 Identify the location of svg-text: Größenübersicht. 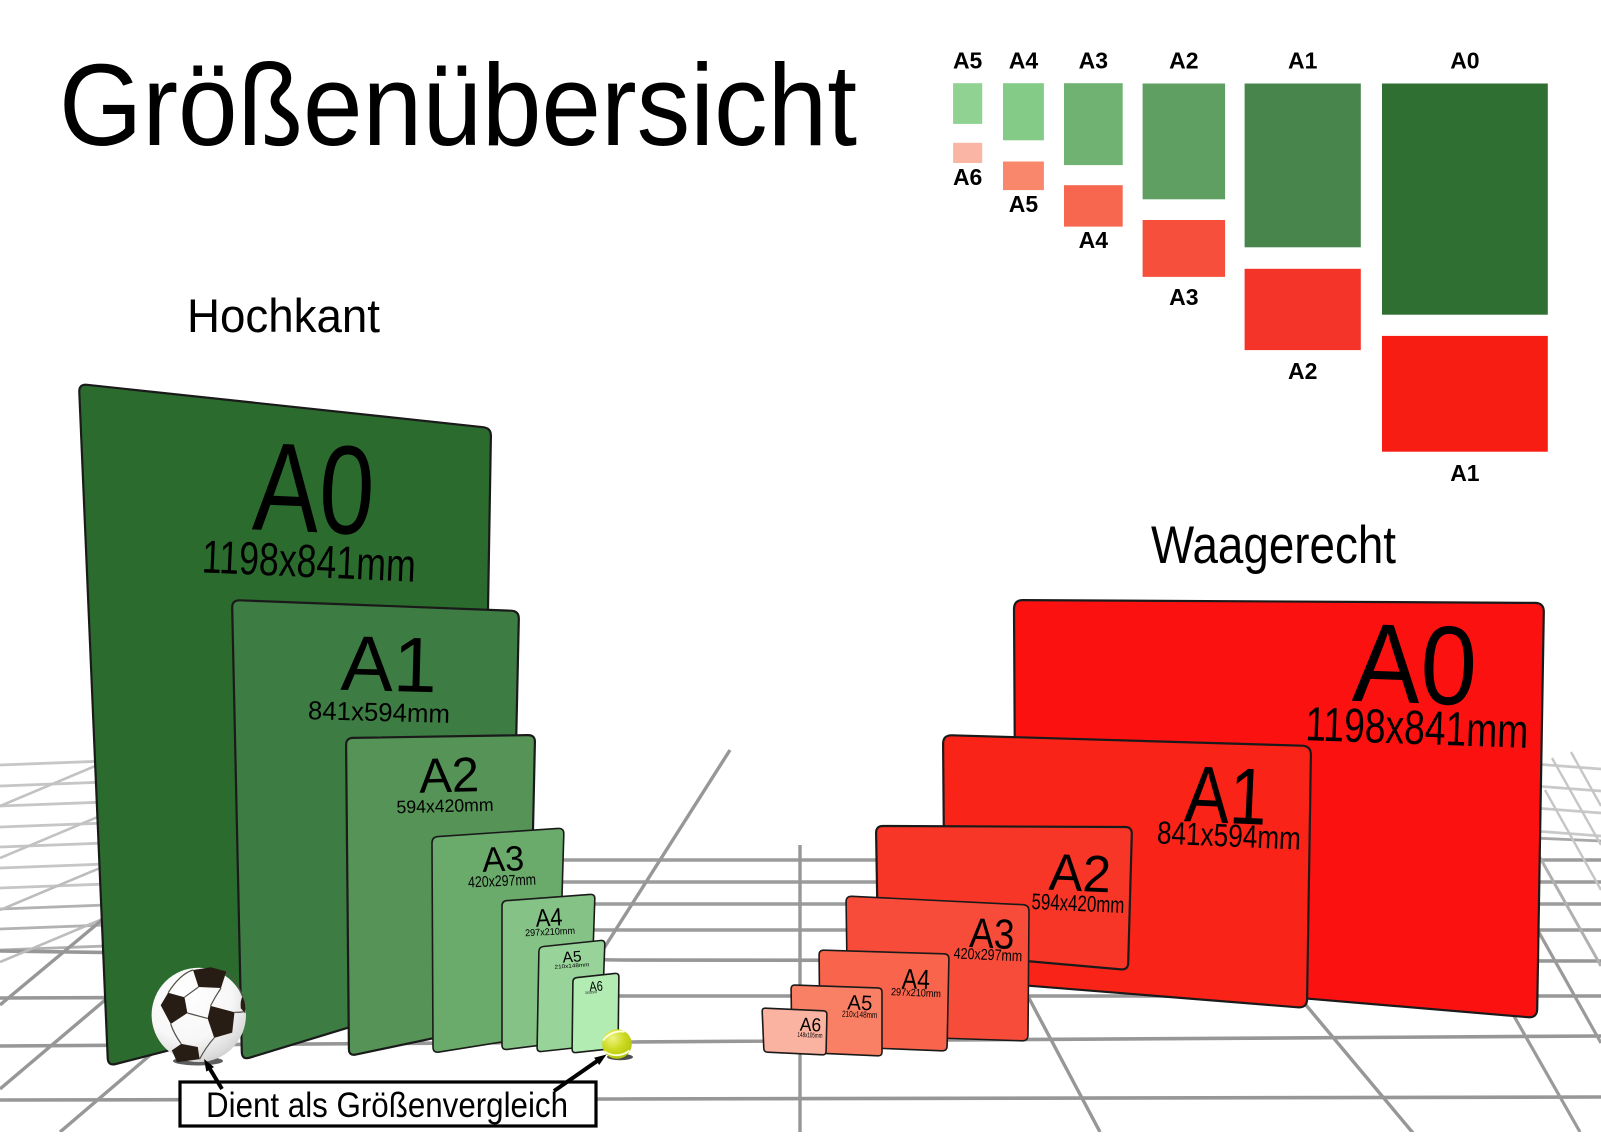
(458, 105).